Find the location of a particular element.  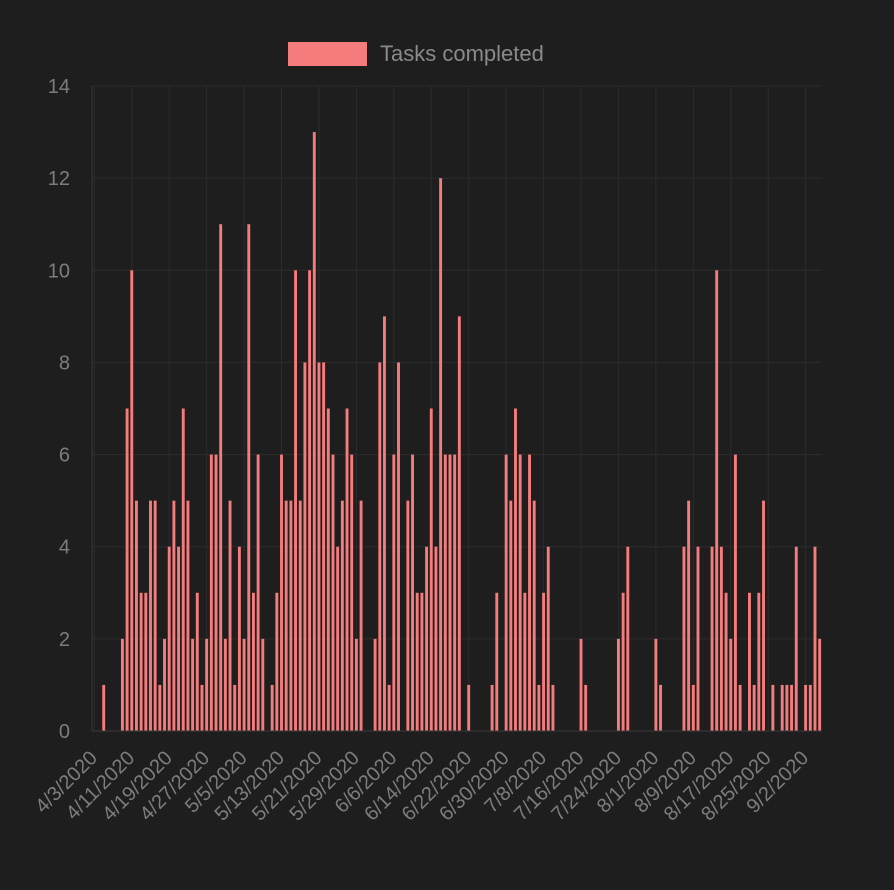

legend-label: Tasks completed is located at coordinates (462, 53).